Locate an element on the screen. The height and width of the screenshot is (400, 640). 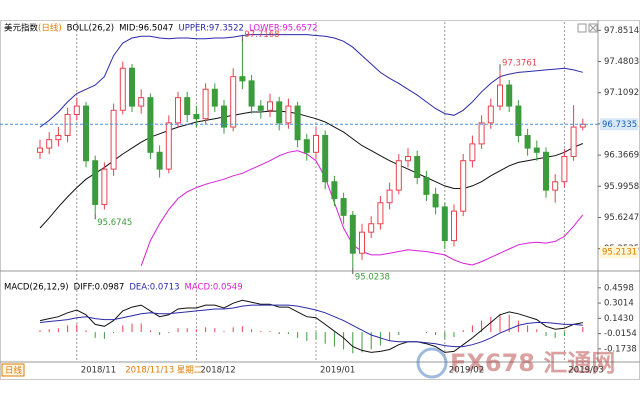
last-price-label: 96.7335 is located at coordinates (619, 125).